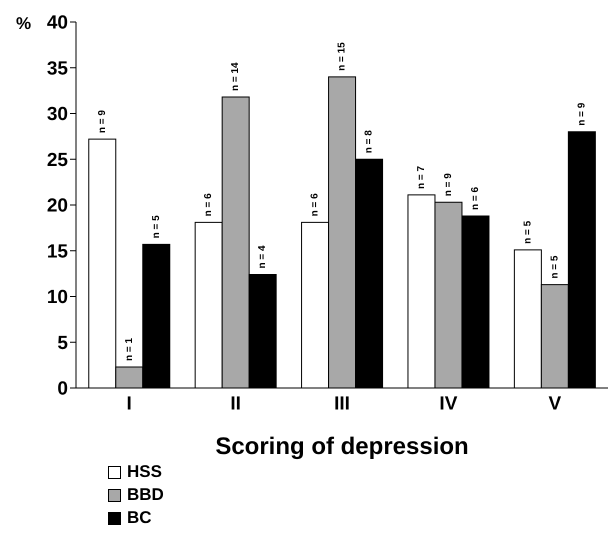  I want to click on annotation: n = 15, so click(342, 56).